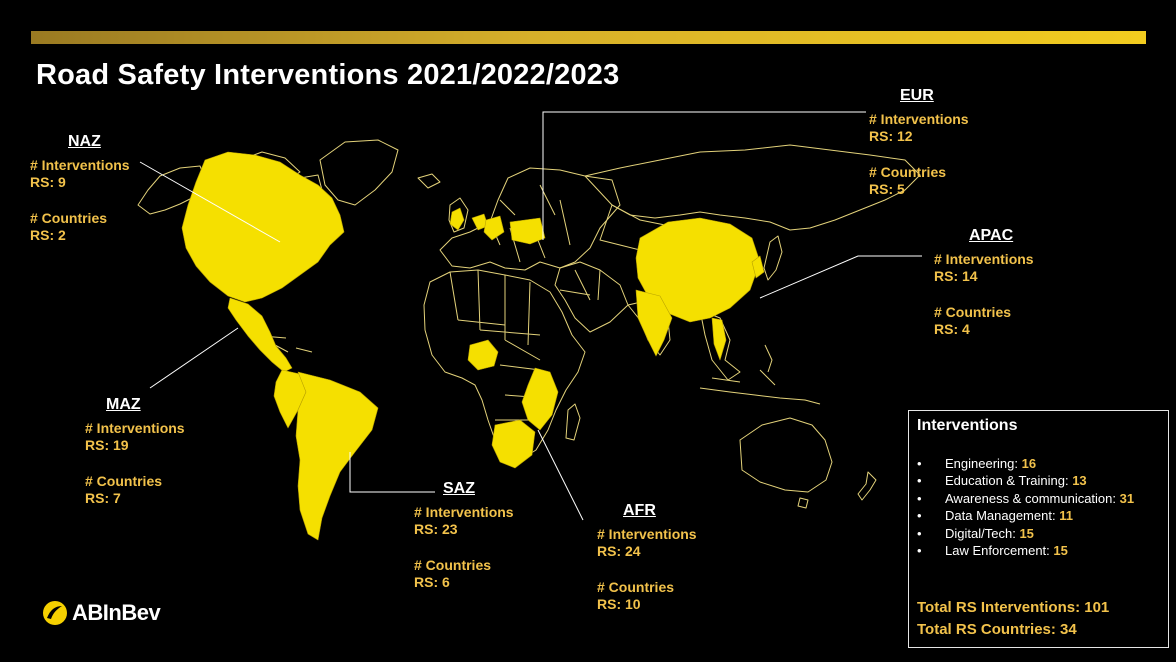 Image resolution: width=1176 pixels, height=662 pixels. What do you see at coordinates (952, 329) in the screenshot?
I see `apac-countries-value: RS: 4` at bounding box center [952, 329].